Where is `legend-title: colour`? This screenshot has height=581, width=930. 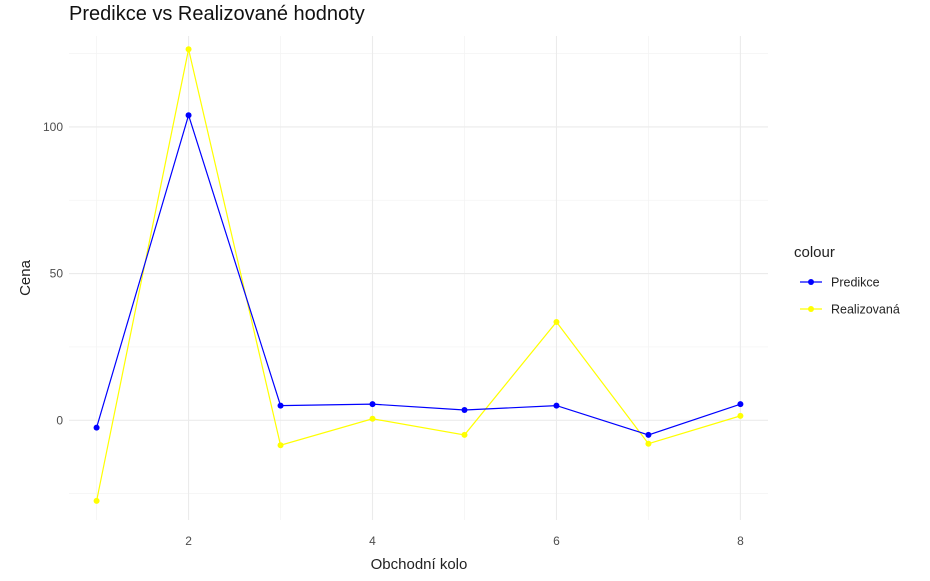 legend-title: colour is located at coordinates (814, 252).